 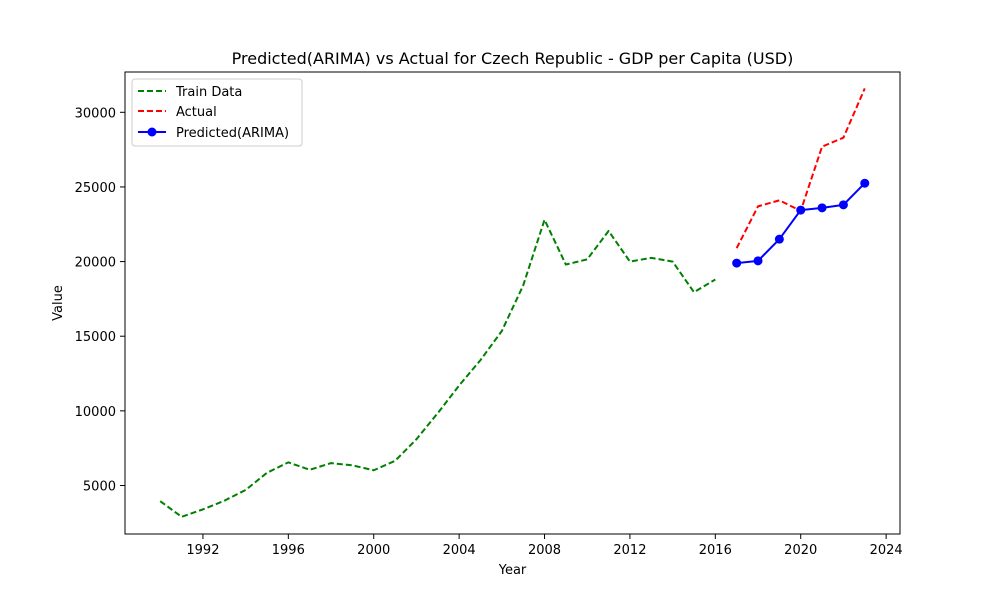 I want to click on y-tick-label-25000: 25000, so click(x=95, y=188).